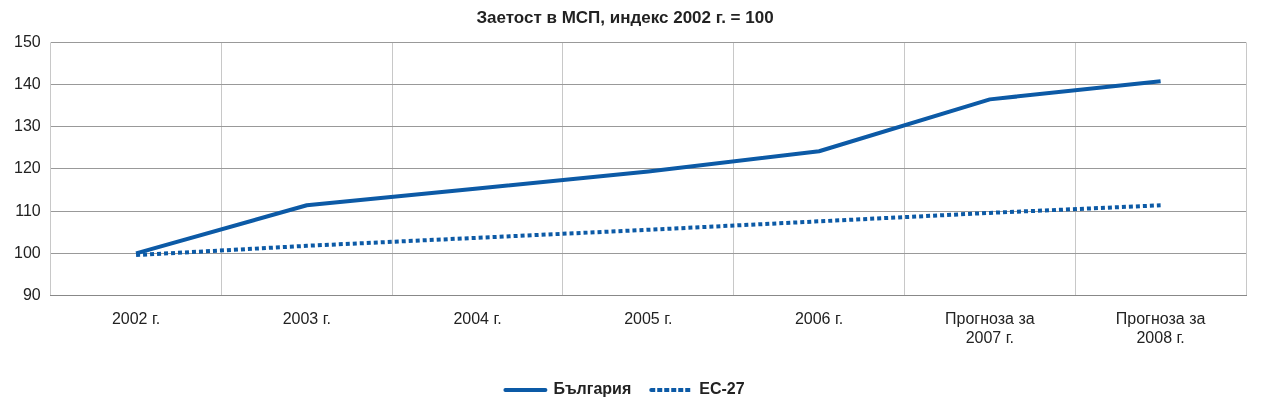  Describe the element at coordinates (28, 210) in the screenshot. I see `y-tick-label: 110` at that location.